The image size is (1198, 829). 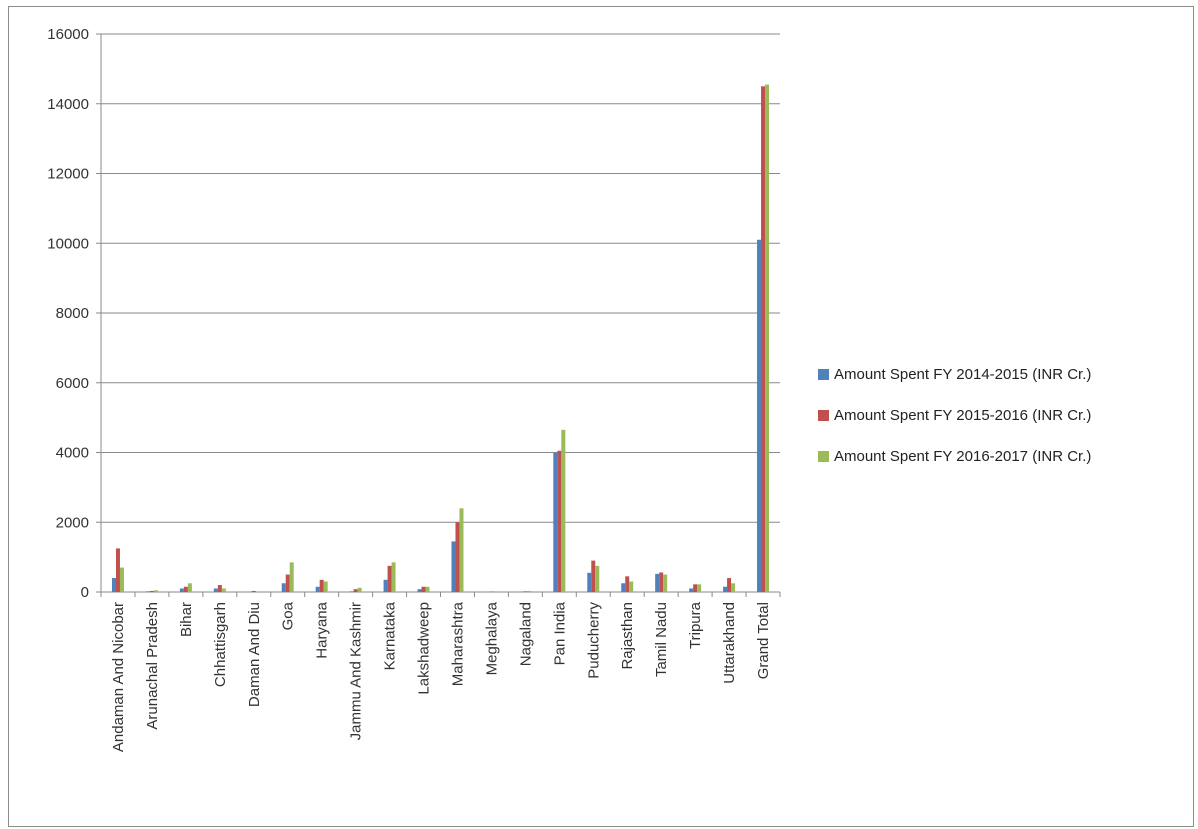 I want to click on x-tick-label: Lakshadweep, so click(x=424, y=648).